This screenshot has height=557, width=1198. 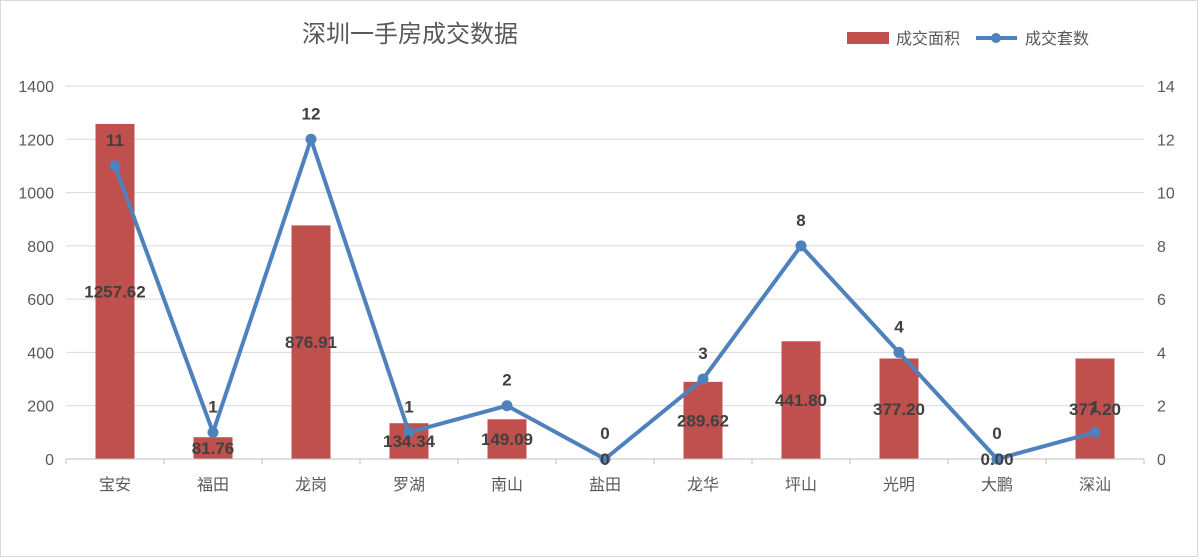 I want to click on legend-line-marker, so click(x=996, y=38).